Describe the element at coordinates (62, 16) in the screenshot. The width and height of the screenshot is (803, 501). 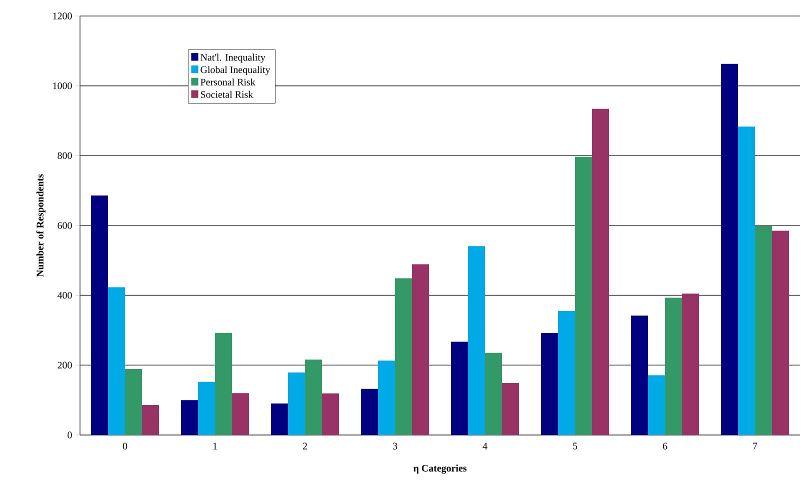
I see `y-tick-label: 1200` at that location.